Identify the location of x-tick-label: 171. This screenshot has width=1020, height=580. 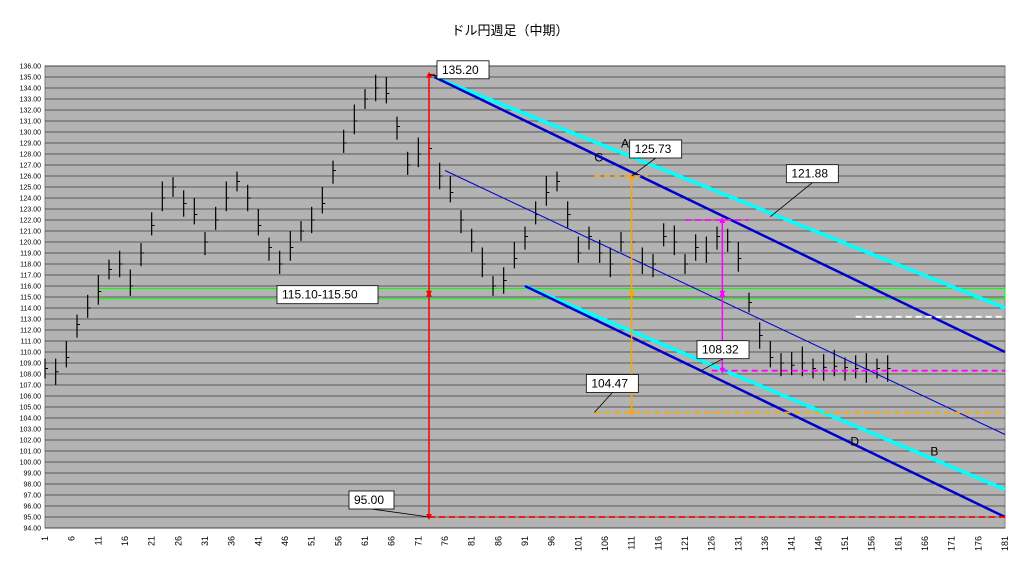
(952, 543).